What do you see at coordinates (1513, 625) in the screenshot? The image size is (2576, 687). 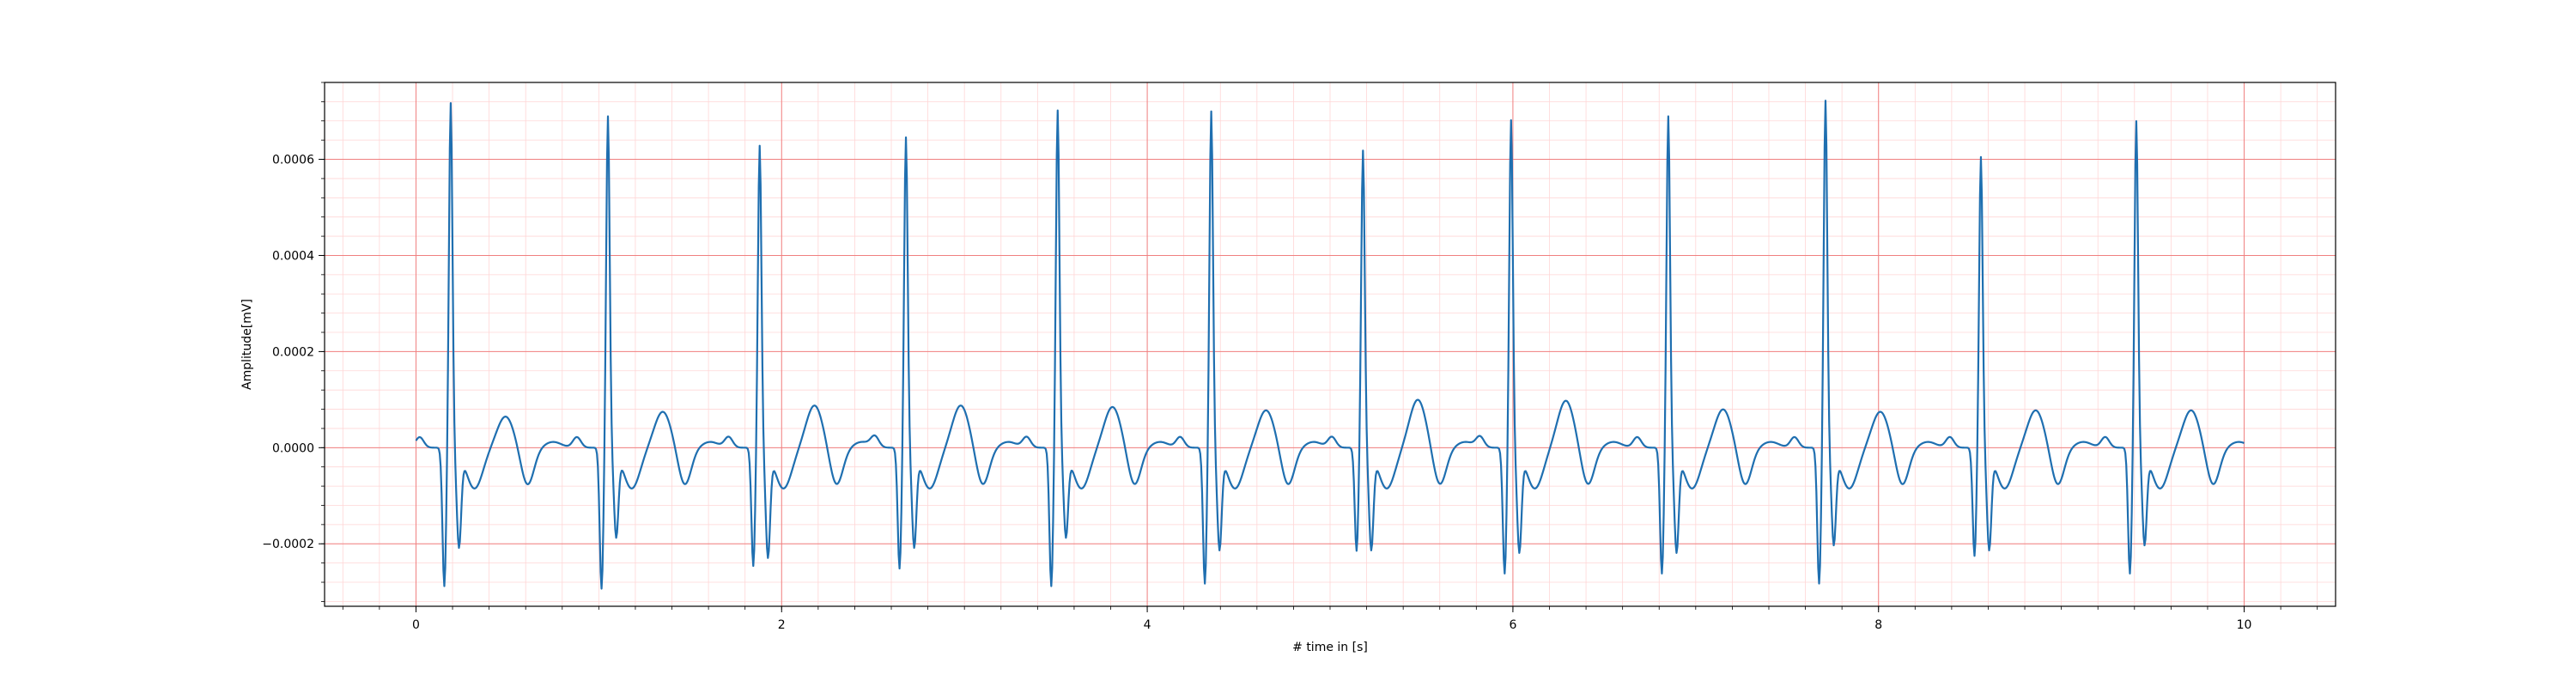 I see `x-tick-label: 6` at bounding box center [1513, 625].